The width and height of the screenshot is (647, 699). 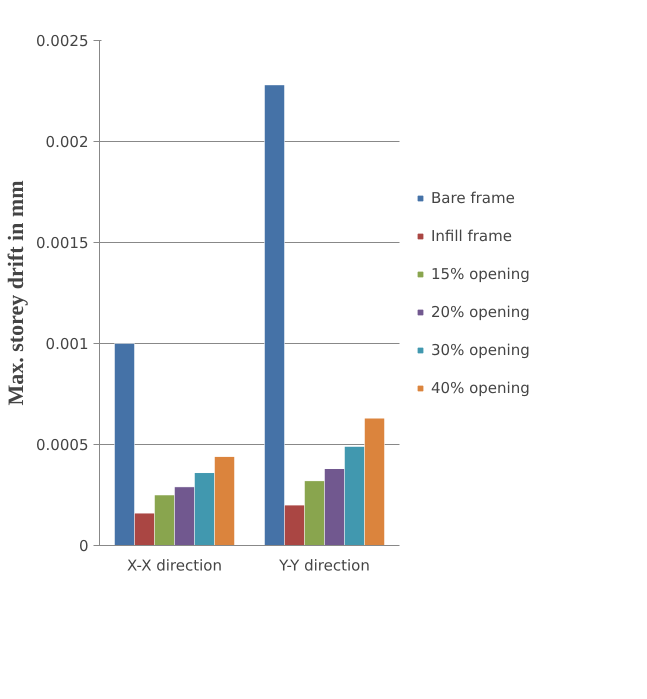 I want to click on legend-label: 30% opening, so click(x=480, y=349).